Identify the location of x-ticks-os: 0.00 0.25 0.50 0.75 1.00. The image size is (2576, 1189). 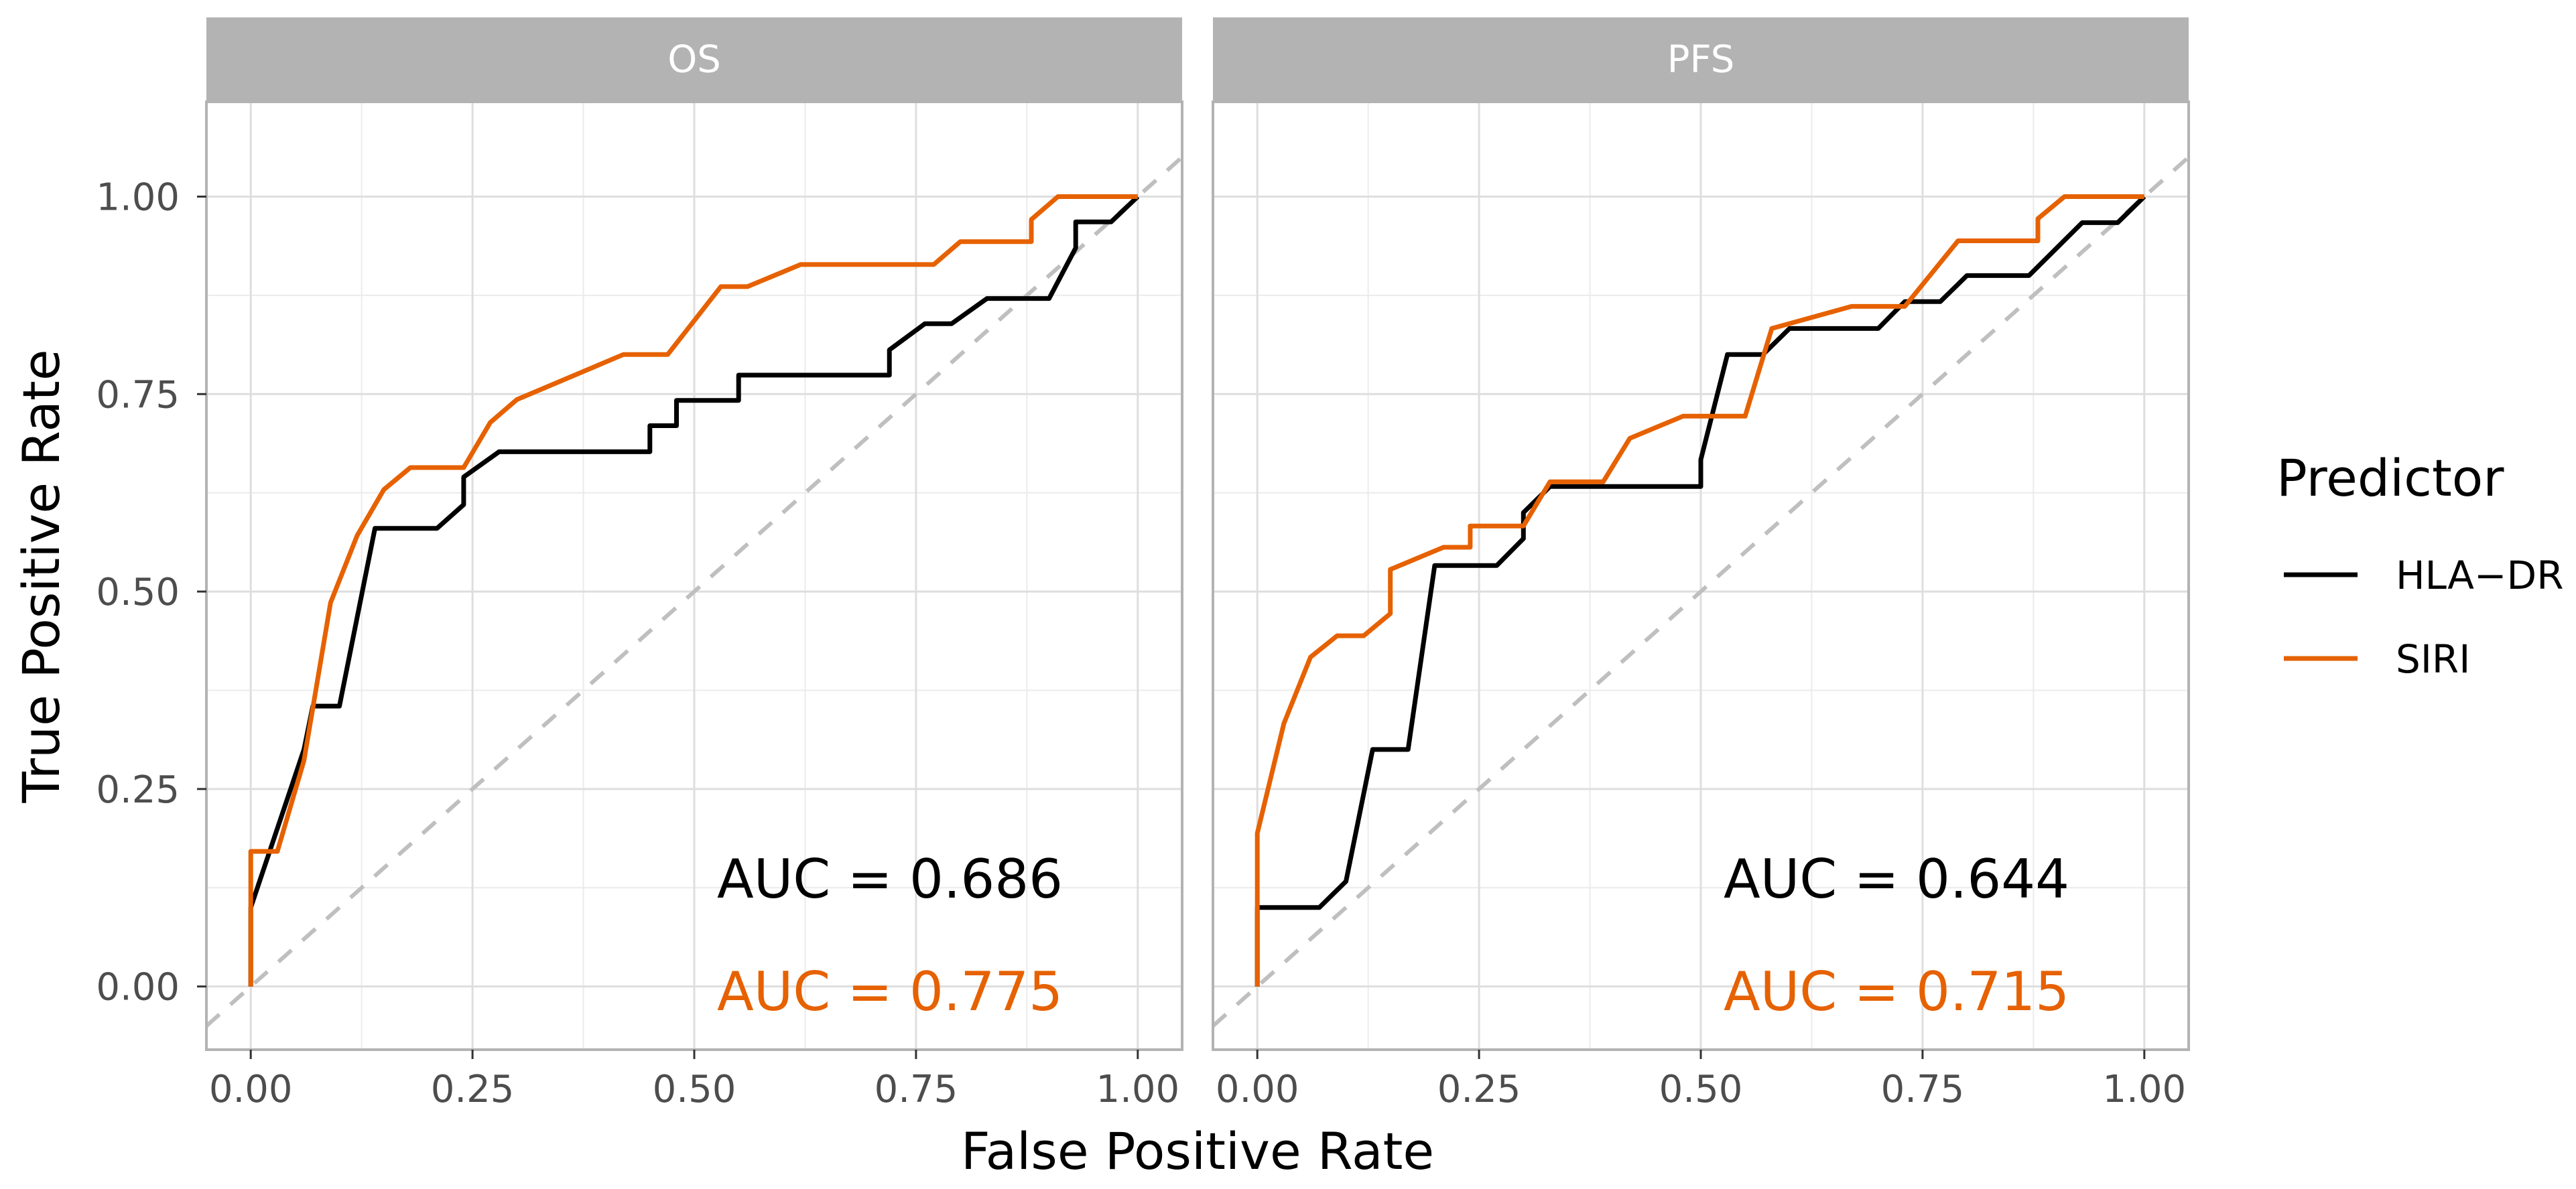
(694, 1080).